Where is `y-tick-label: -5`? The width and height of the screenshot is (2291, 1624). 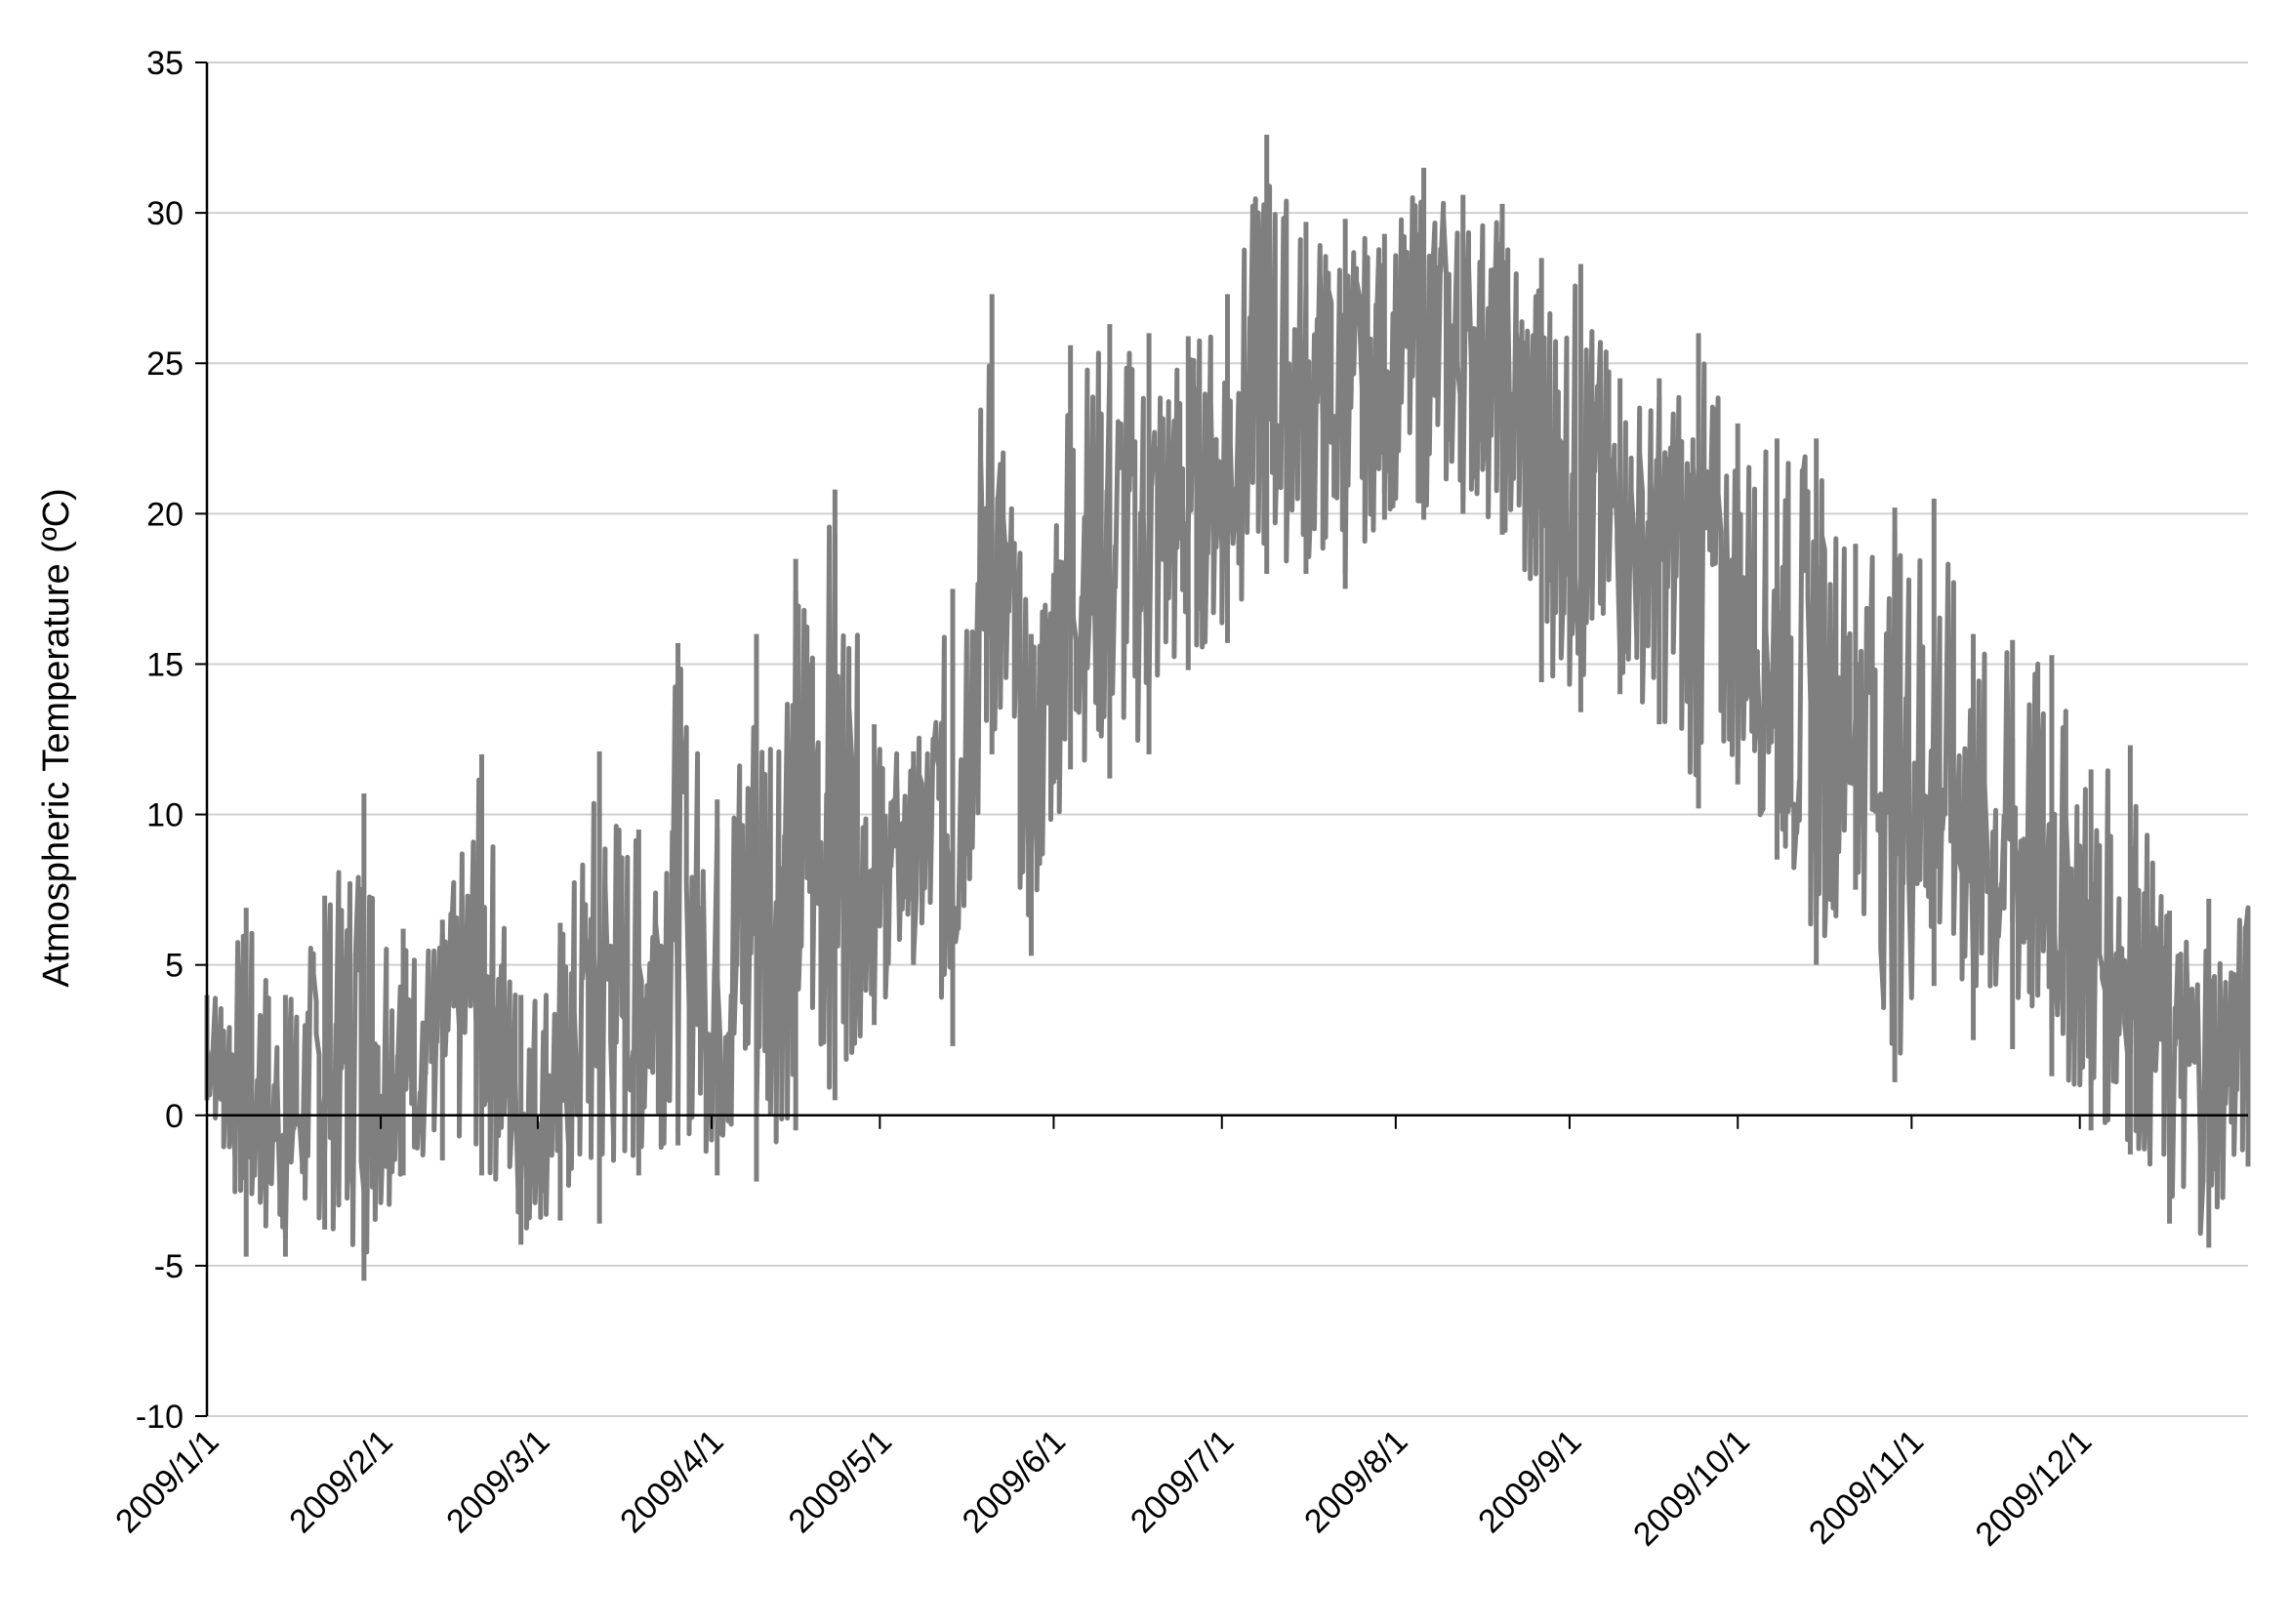
y-tick-label: -5 is located at coordinates (169, 1266).